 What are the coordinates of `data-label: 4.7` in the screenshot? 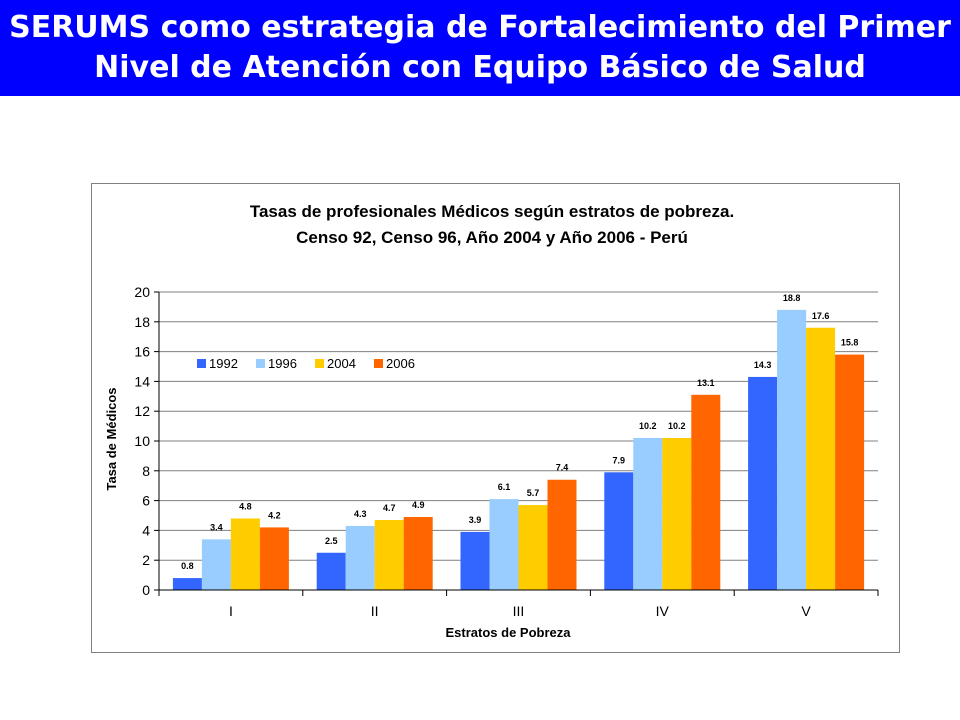 It's located at (389, 508).